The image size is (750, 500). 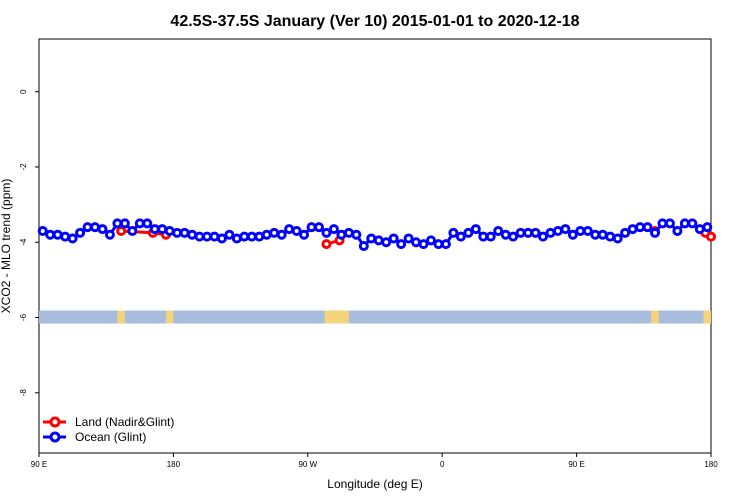 I want to click on x-axis: 90 E 180 90 W 0 90 E 180, so click(x=374, y=461).